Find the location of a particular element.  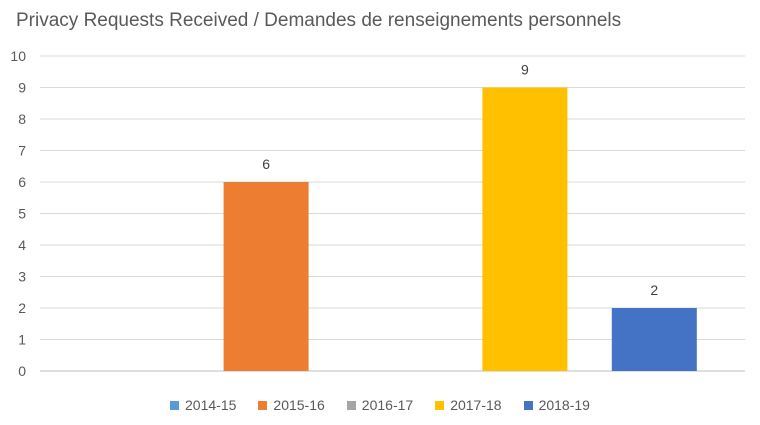

y-tick-label: 6 is located at coordinates (22, 182).